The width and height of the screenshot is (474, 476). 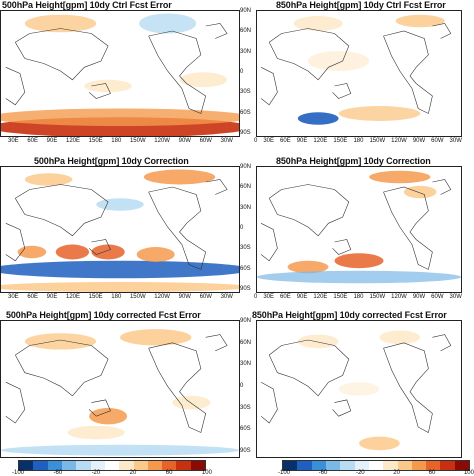 What do you see at coordinates (87, 5) in the screenshot?
I see `panel-title: 500hPa Height[gpm] 10dy Ctrl Fcst Error` at bounding box center [87, 5].